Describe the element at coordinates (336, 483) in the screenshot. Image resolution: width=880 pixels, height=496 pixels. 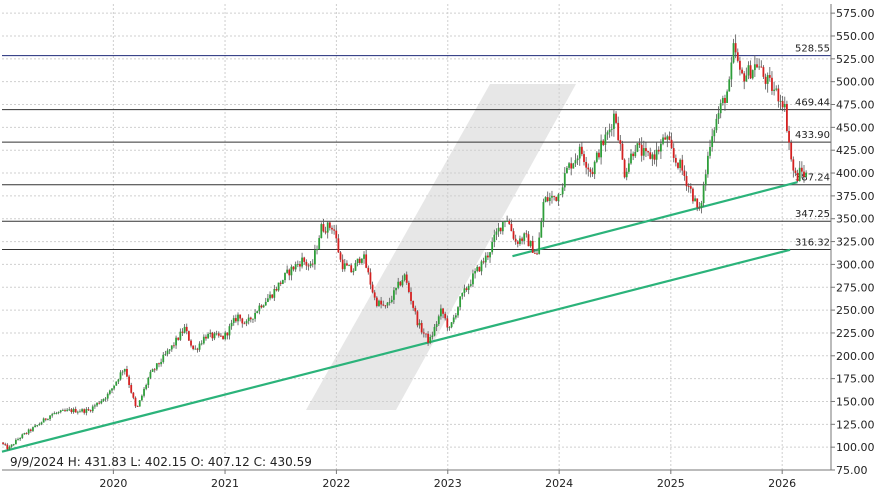
I see `x-tick-label-2: 2022` at that location.